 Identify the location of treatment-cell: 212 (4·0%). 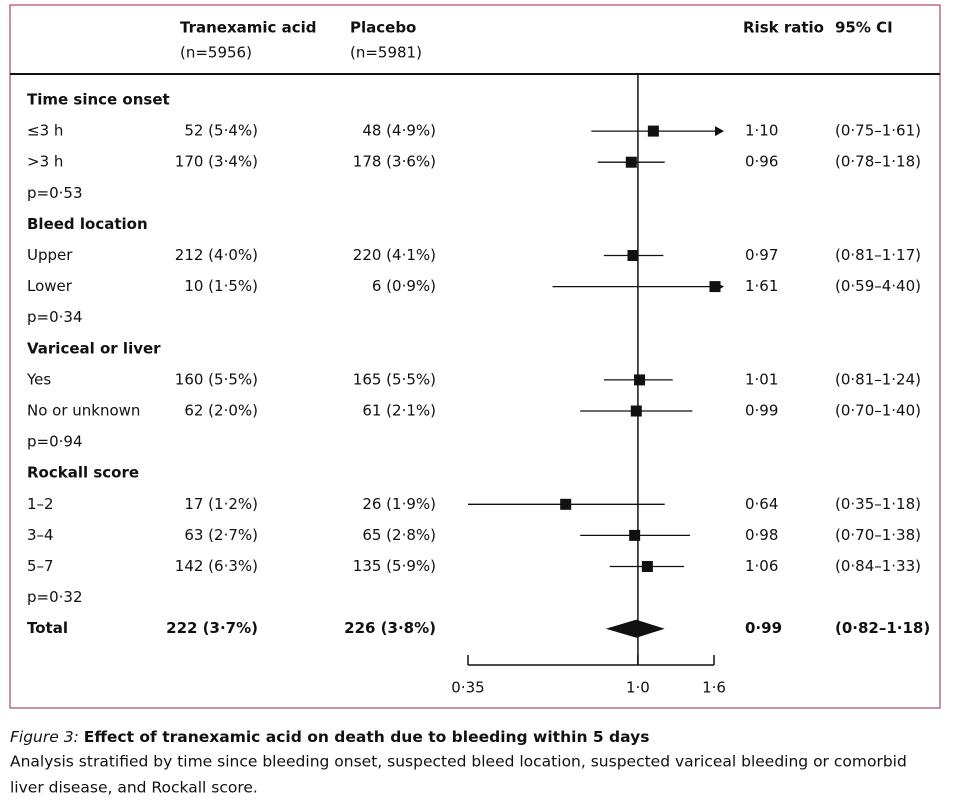
(216, 255).